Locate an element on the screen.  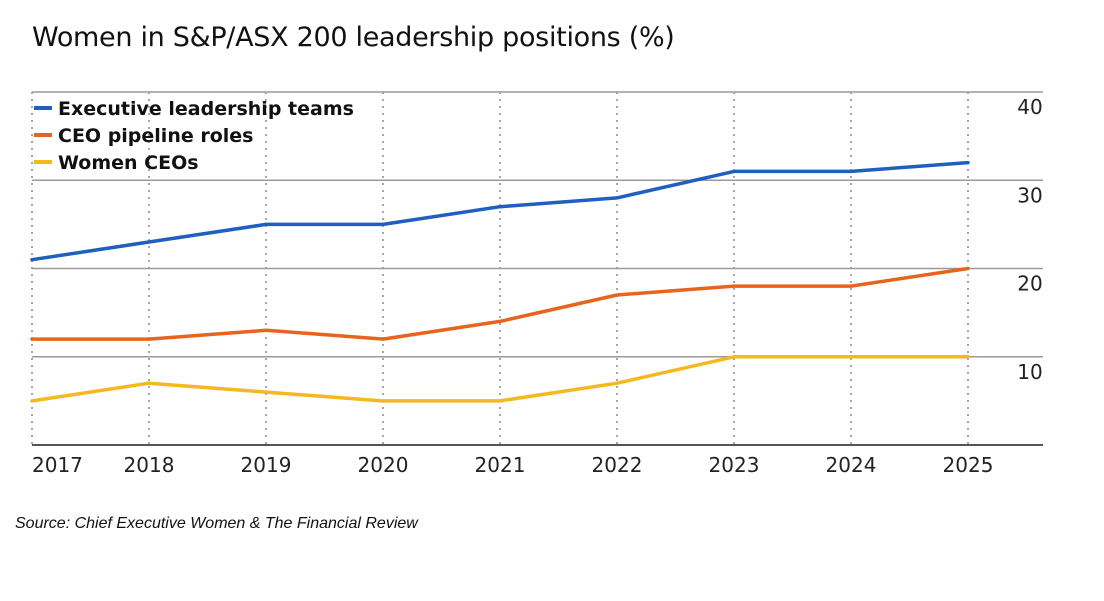
x-tick-label-2025: 2025 is located at coordinates (968, 465).